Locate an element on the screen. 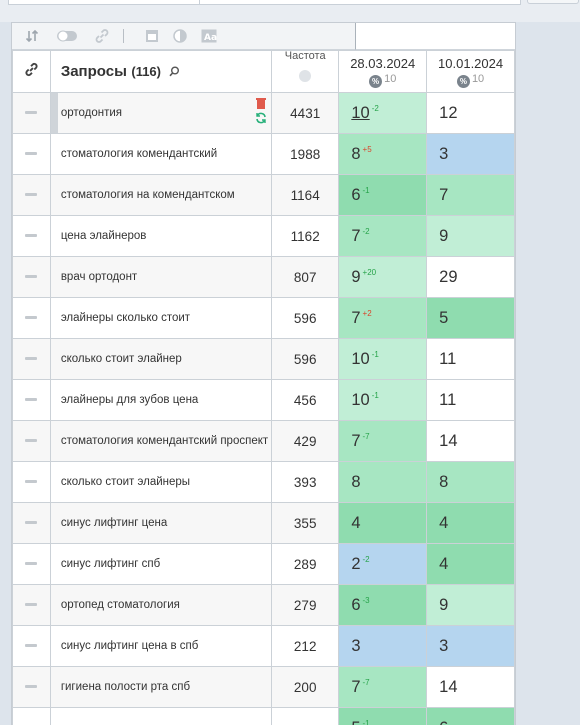  search-icon is located at coordinates (174, 69).